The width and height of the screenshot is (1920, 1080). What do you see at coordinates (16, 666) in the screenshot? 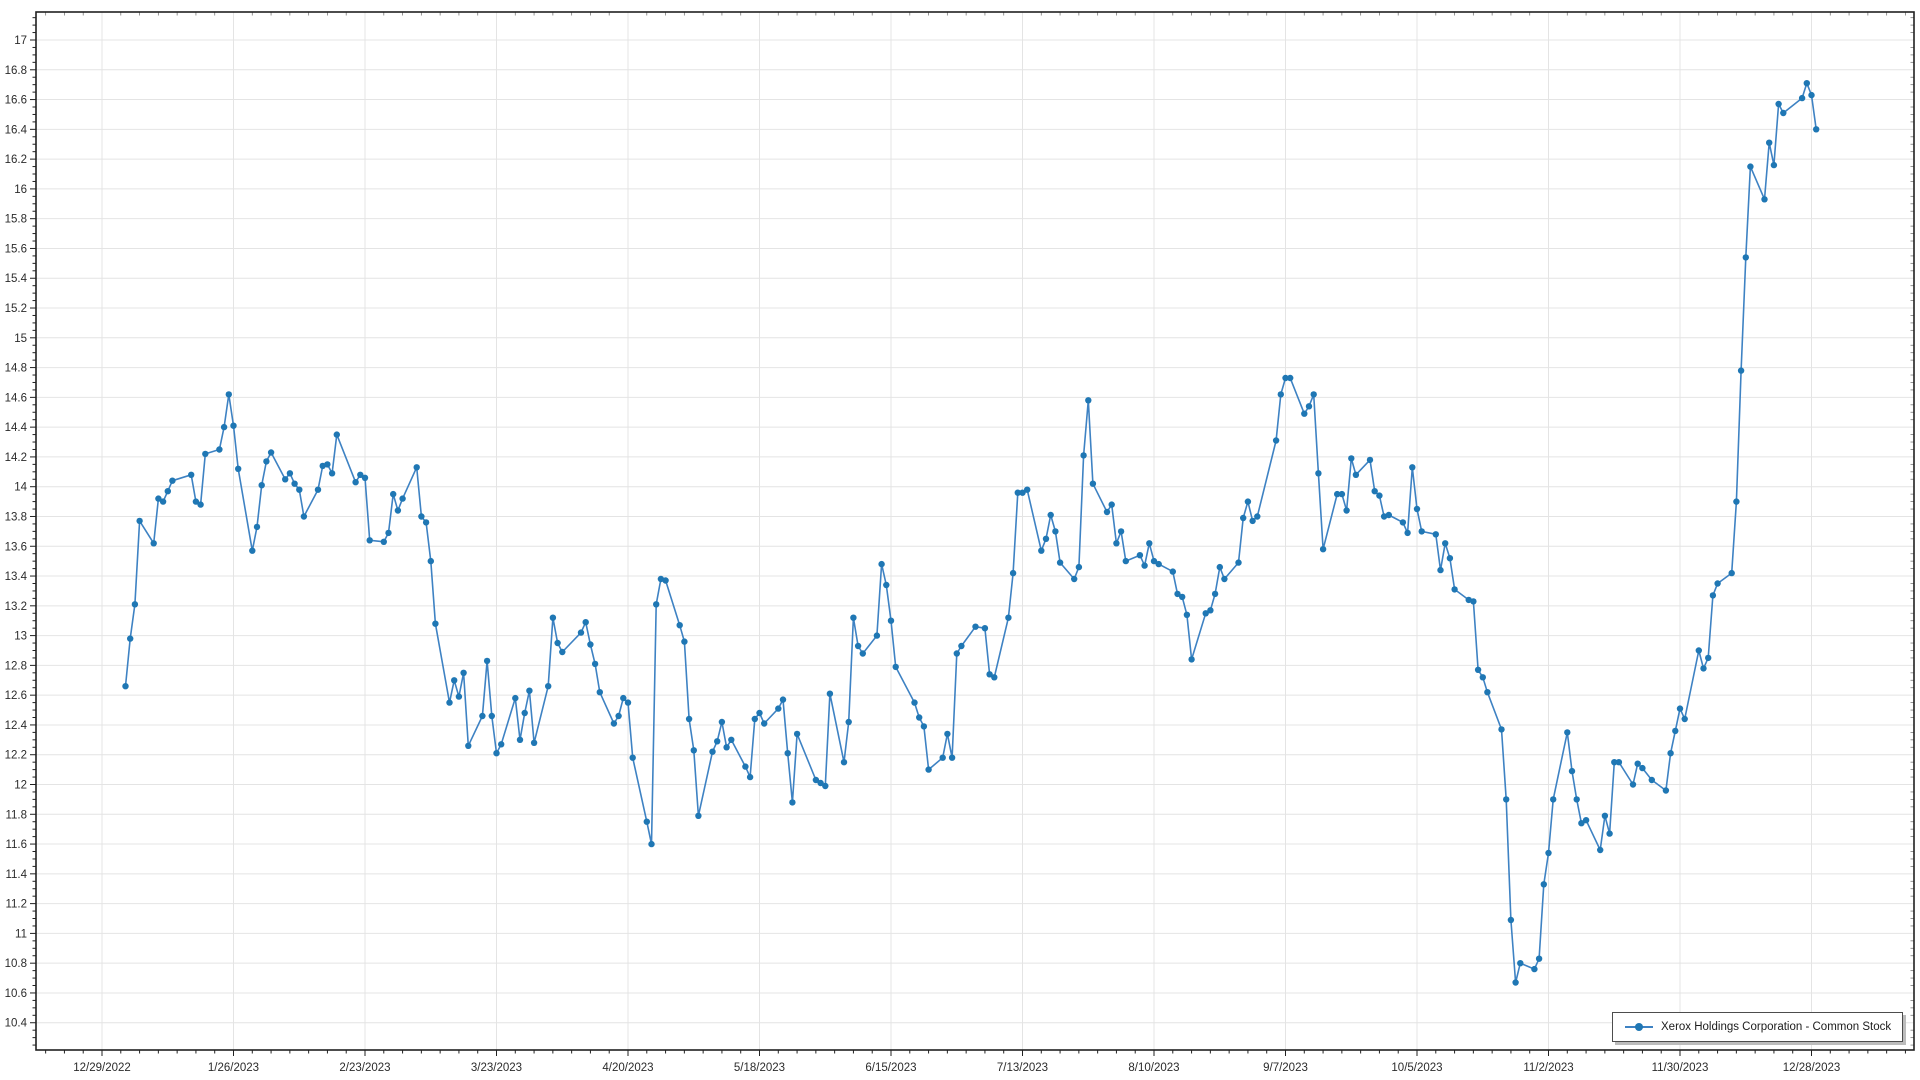
I see `y-axis-tick-label: 12.8` at bounding box center [16, 666].